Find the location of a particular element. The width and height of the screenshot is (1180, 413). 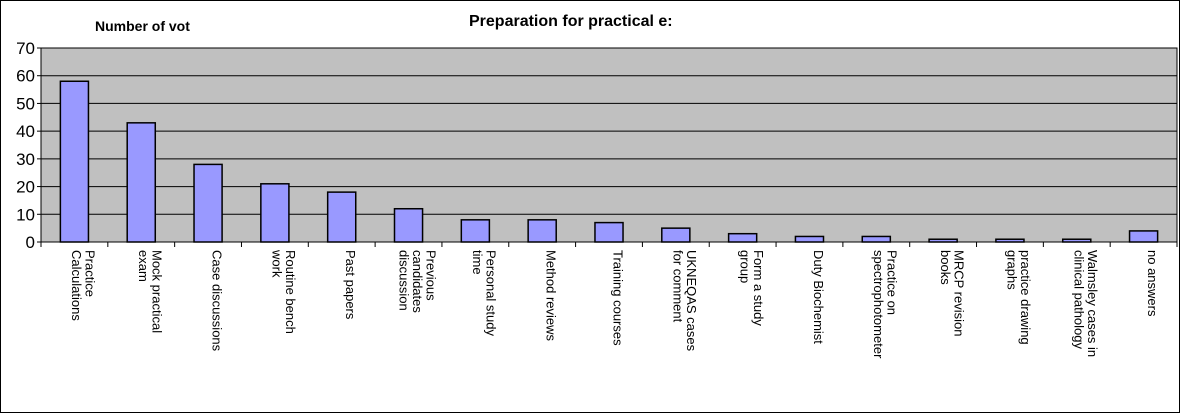

y-tick-label: 50 is located at coordinates (25, 103).